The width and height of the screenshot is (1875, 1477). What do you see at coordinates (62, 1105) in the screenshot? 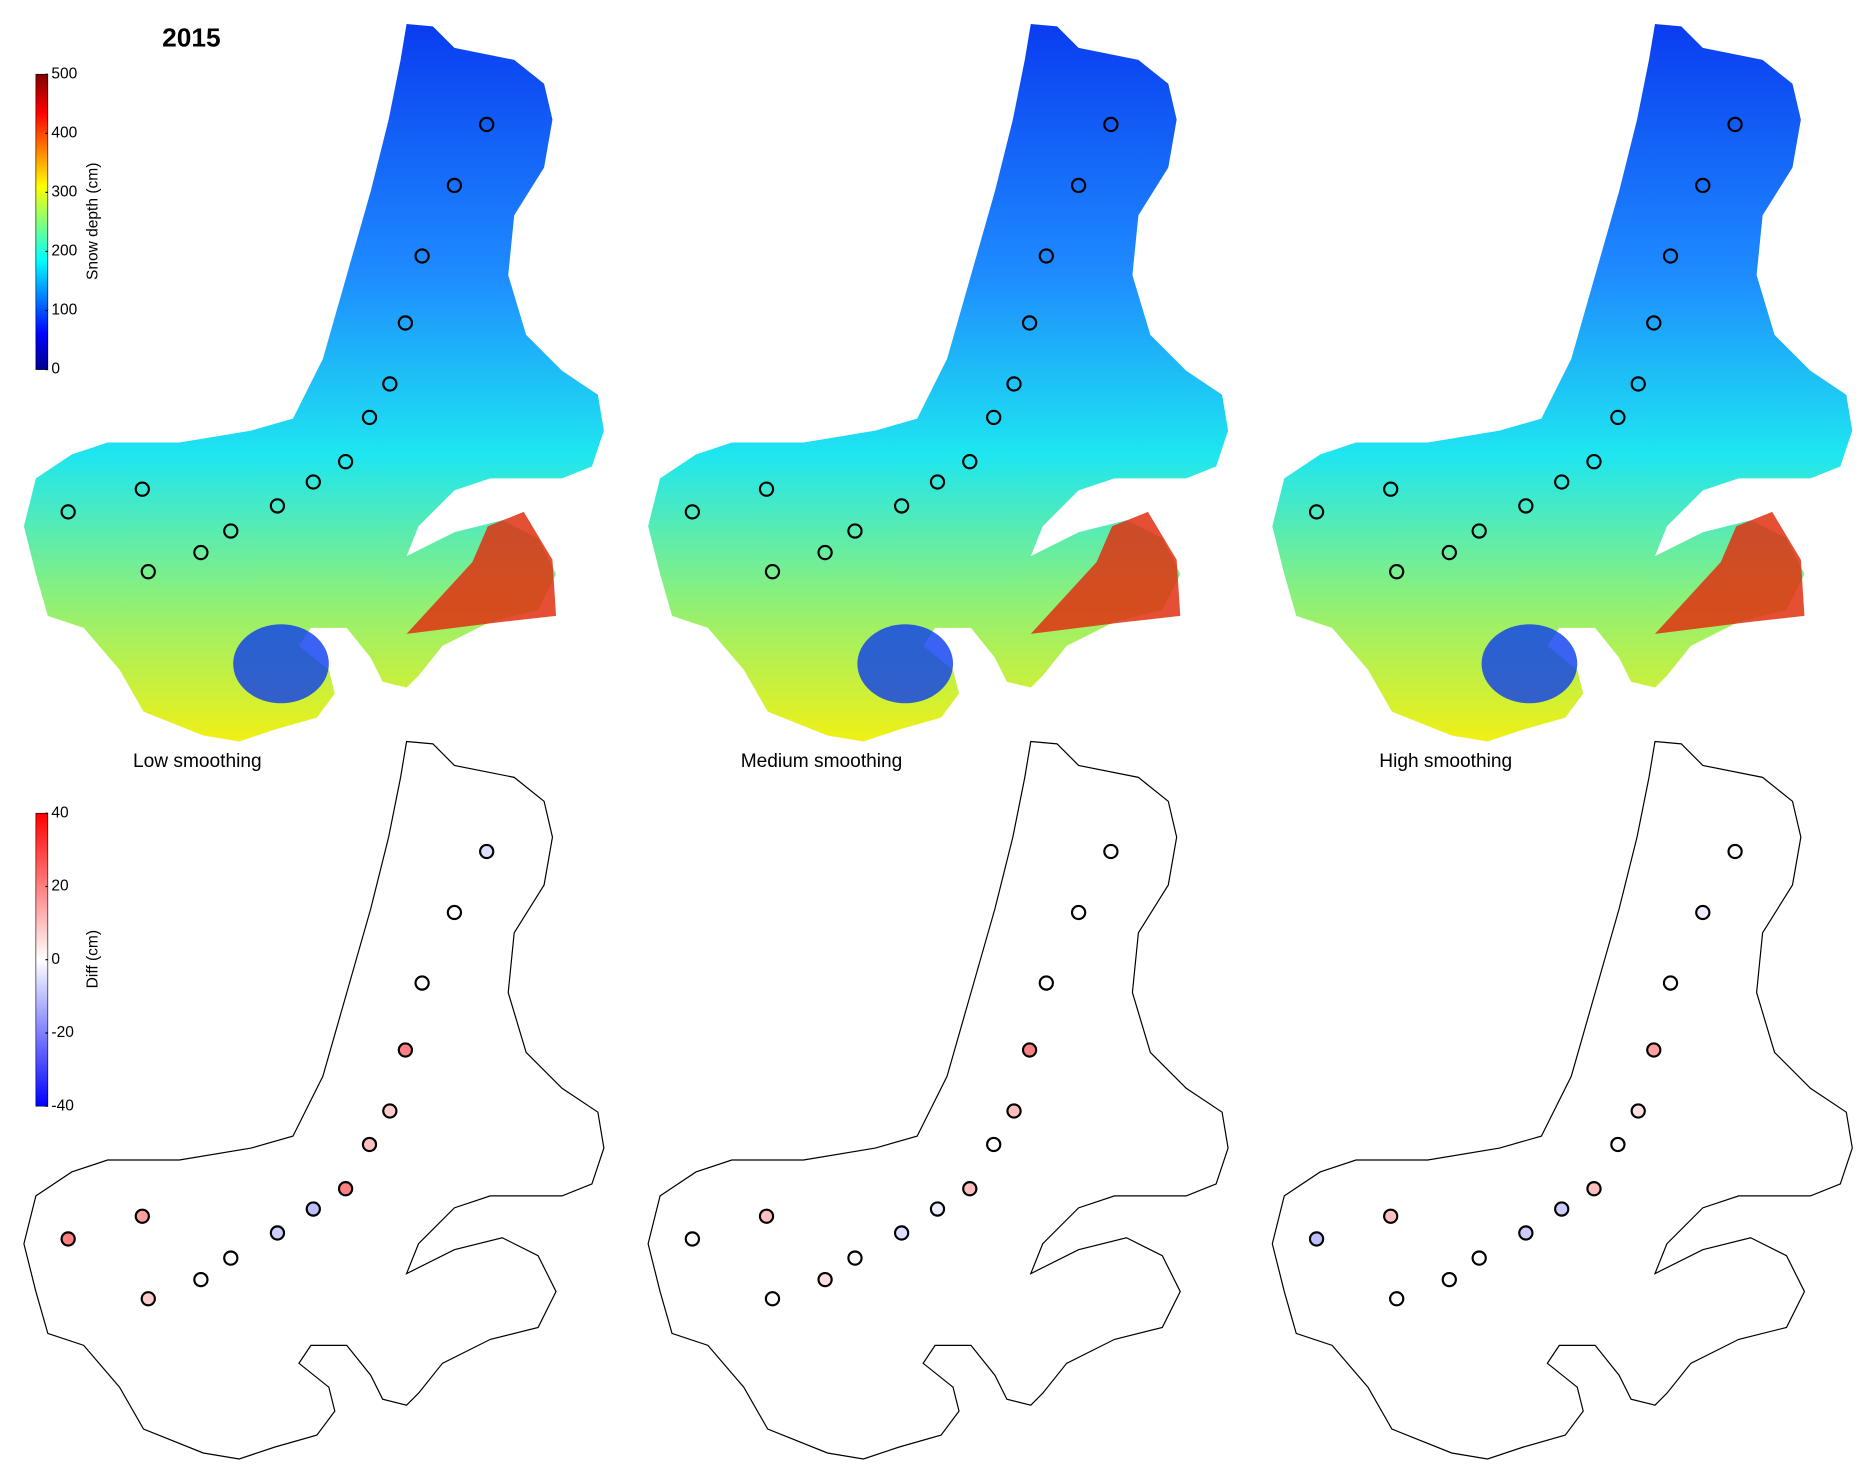
I see `colorbar-tick-label: -40` at bounding box center [62, 1105].